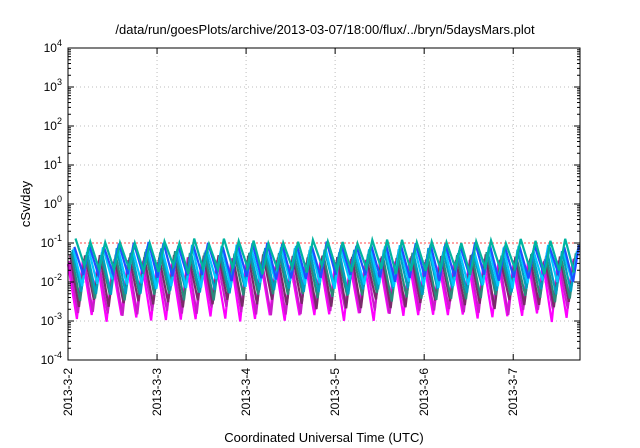 The image size is (640, 448). I want to click on x-tick-label: 2013-3-7, so click(513, 392).